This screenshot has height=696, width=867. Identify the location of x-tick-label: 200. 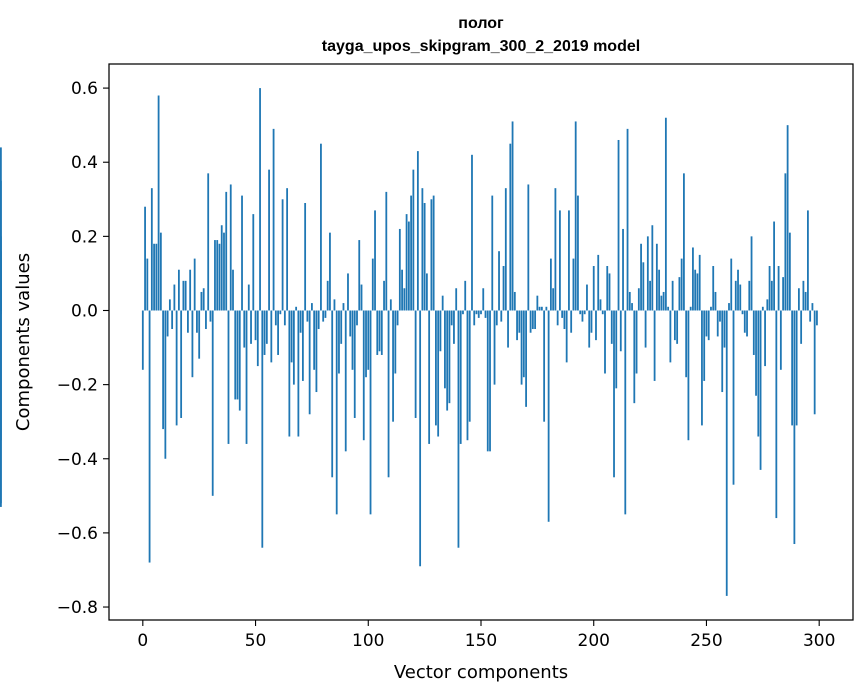
(594, 641).